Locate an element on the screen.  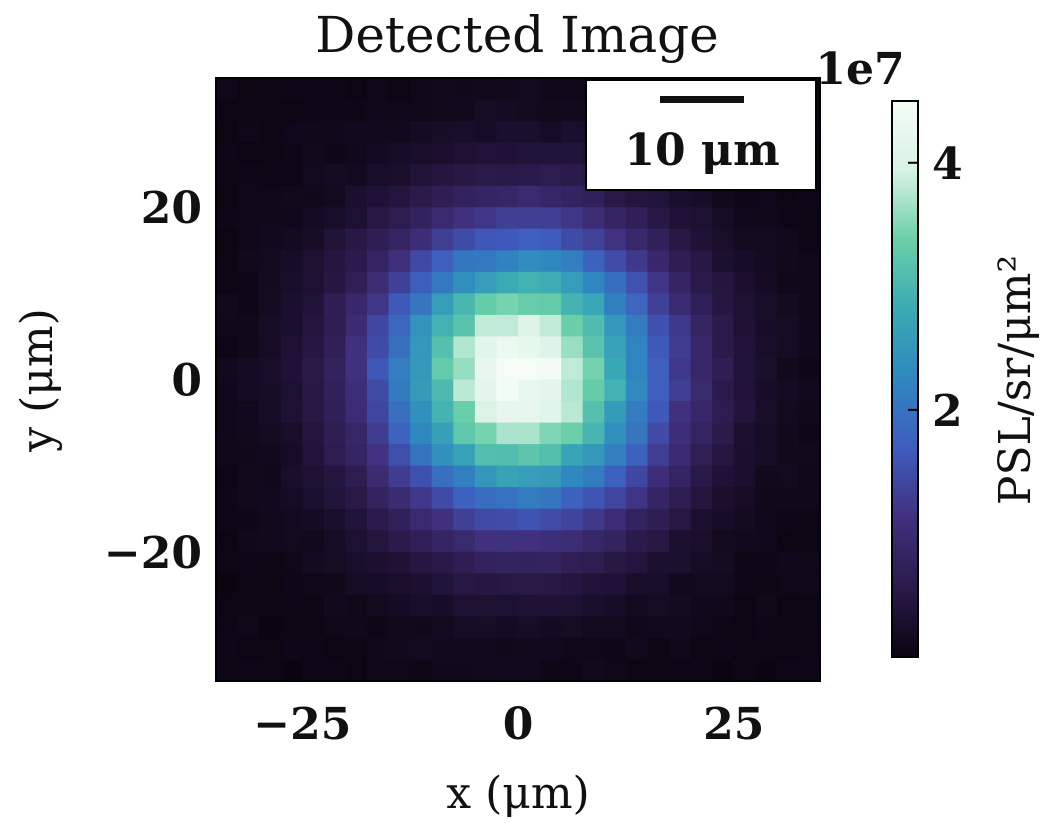
y-tick-label: 20 is located at coordinates (171, 208).